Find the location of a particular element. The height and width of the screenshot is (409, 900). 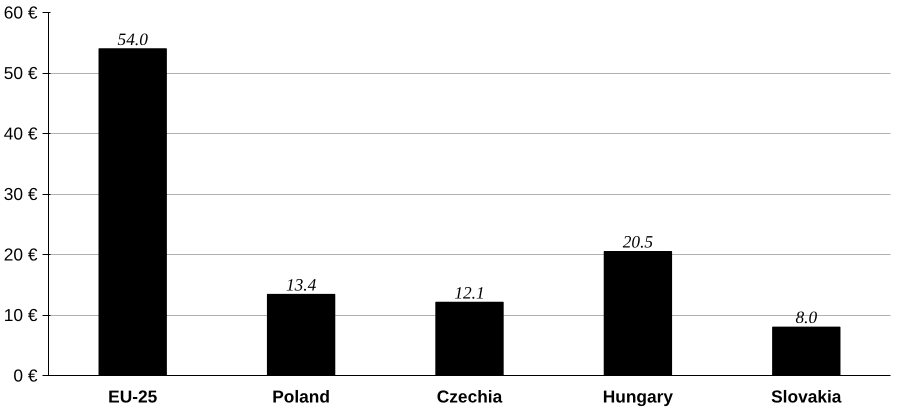

data-label: 12.1 is located at coordinates (469, 292).